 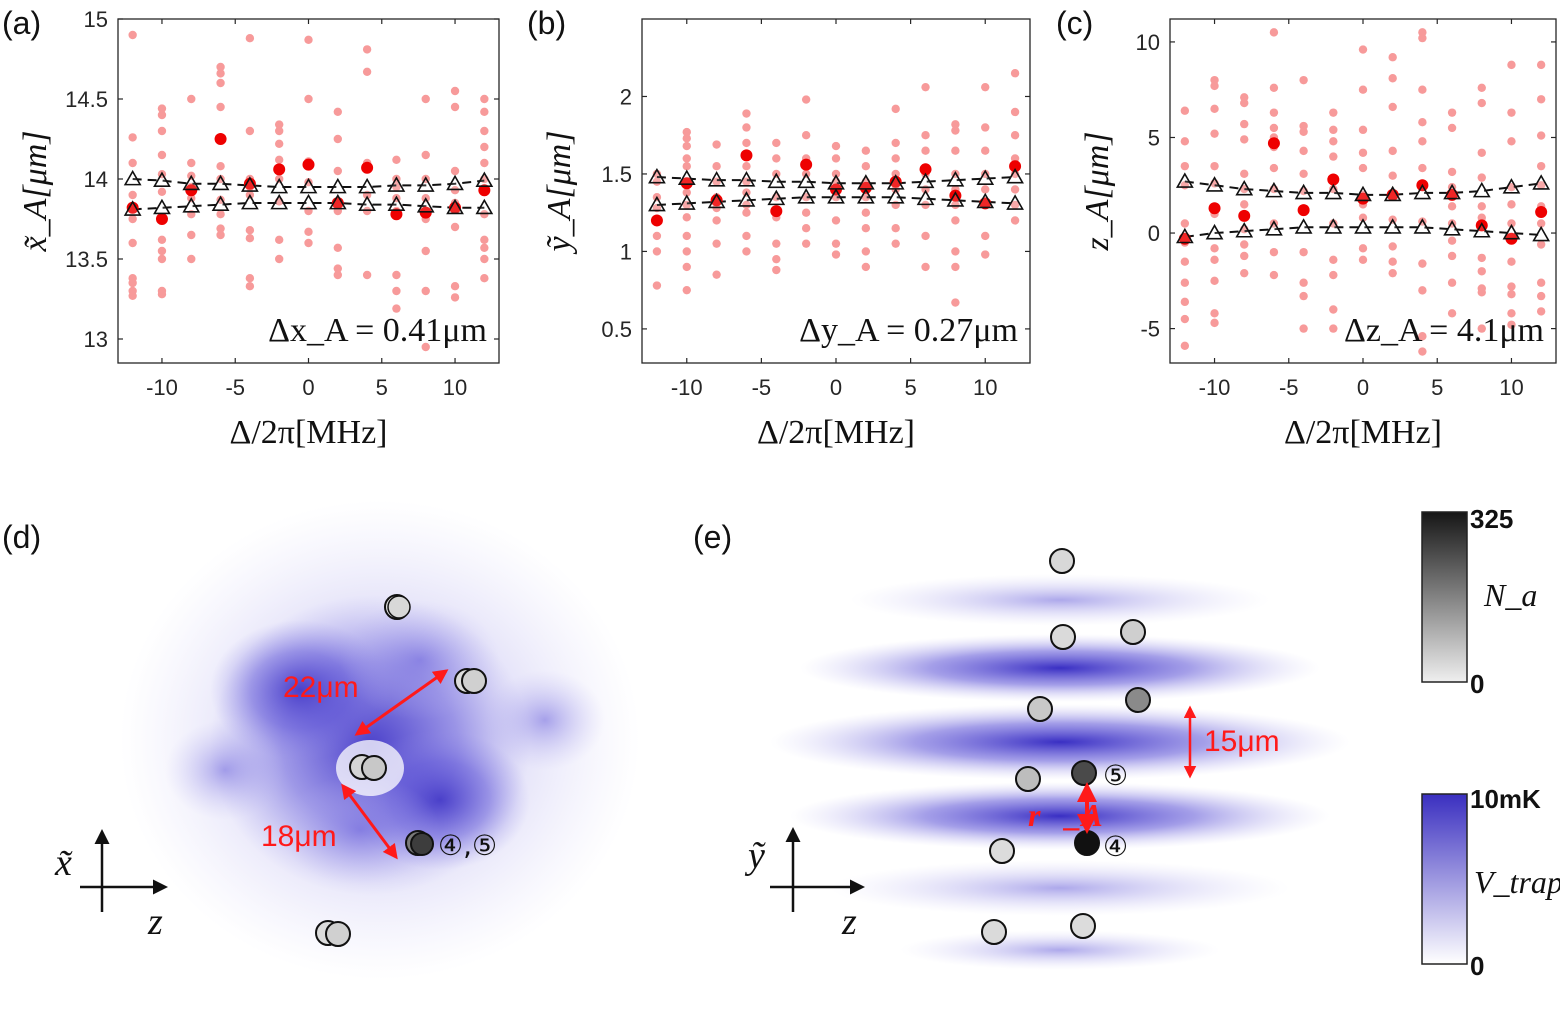 I want to click on delta-annotation: Δy_A = 0.27μm, so click(x=908, y=330).